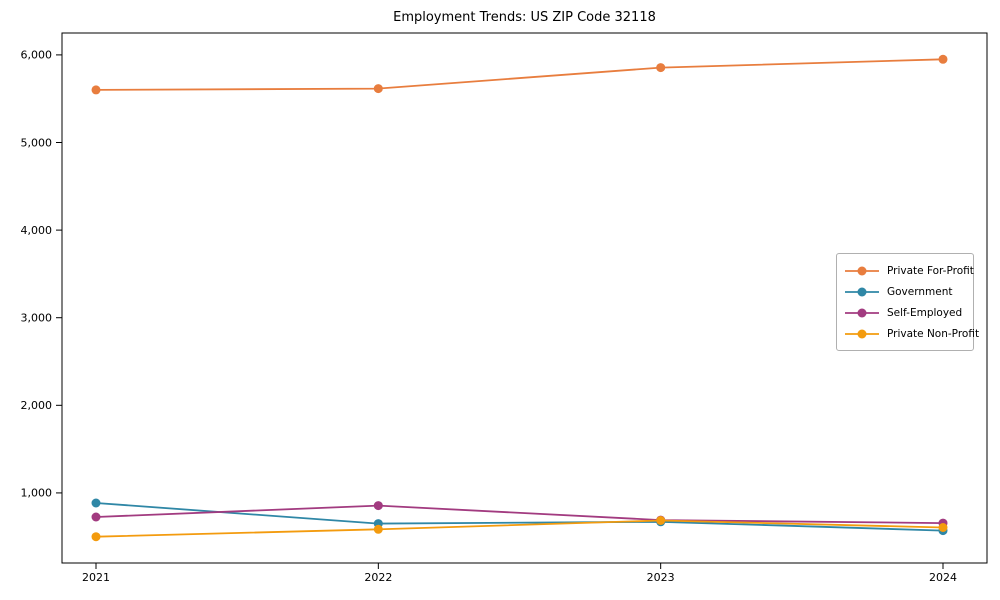  I want to click on data-point-private-non-profit-2023, so click(661, 520).